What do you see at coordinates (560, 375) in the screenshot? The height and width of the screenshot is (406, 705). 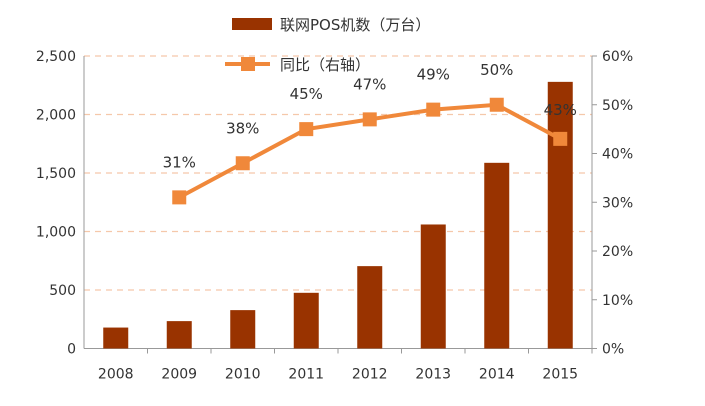 I see `x-tick-label: 2015` at bounding box center [560, 375].